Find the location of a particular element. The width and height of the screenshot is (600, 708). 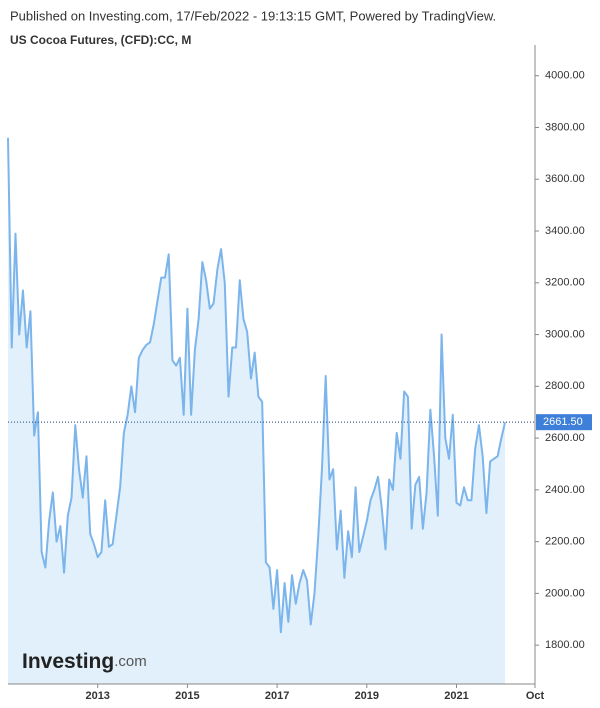

last-price-box is located at coordinates (564, 422).